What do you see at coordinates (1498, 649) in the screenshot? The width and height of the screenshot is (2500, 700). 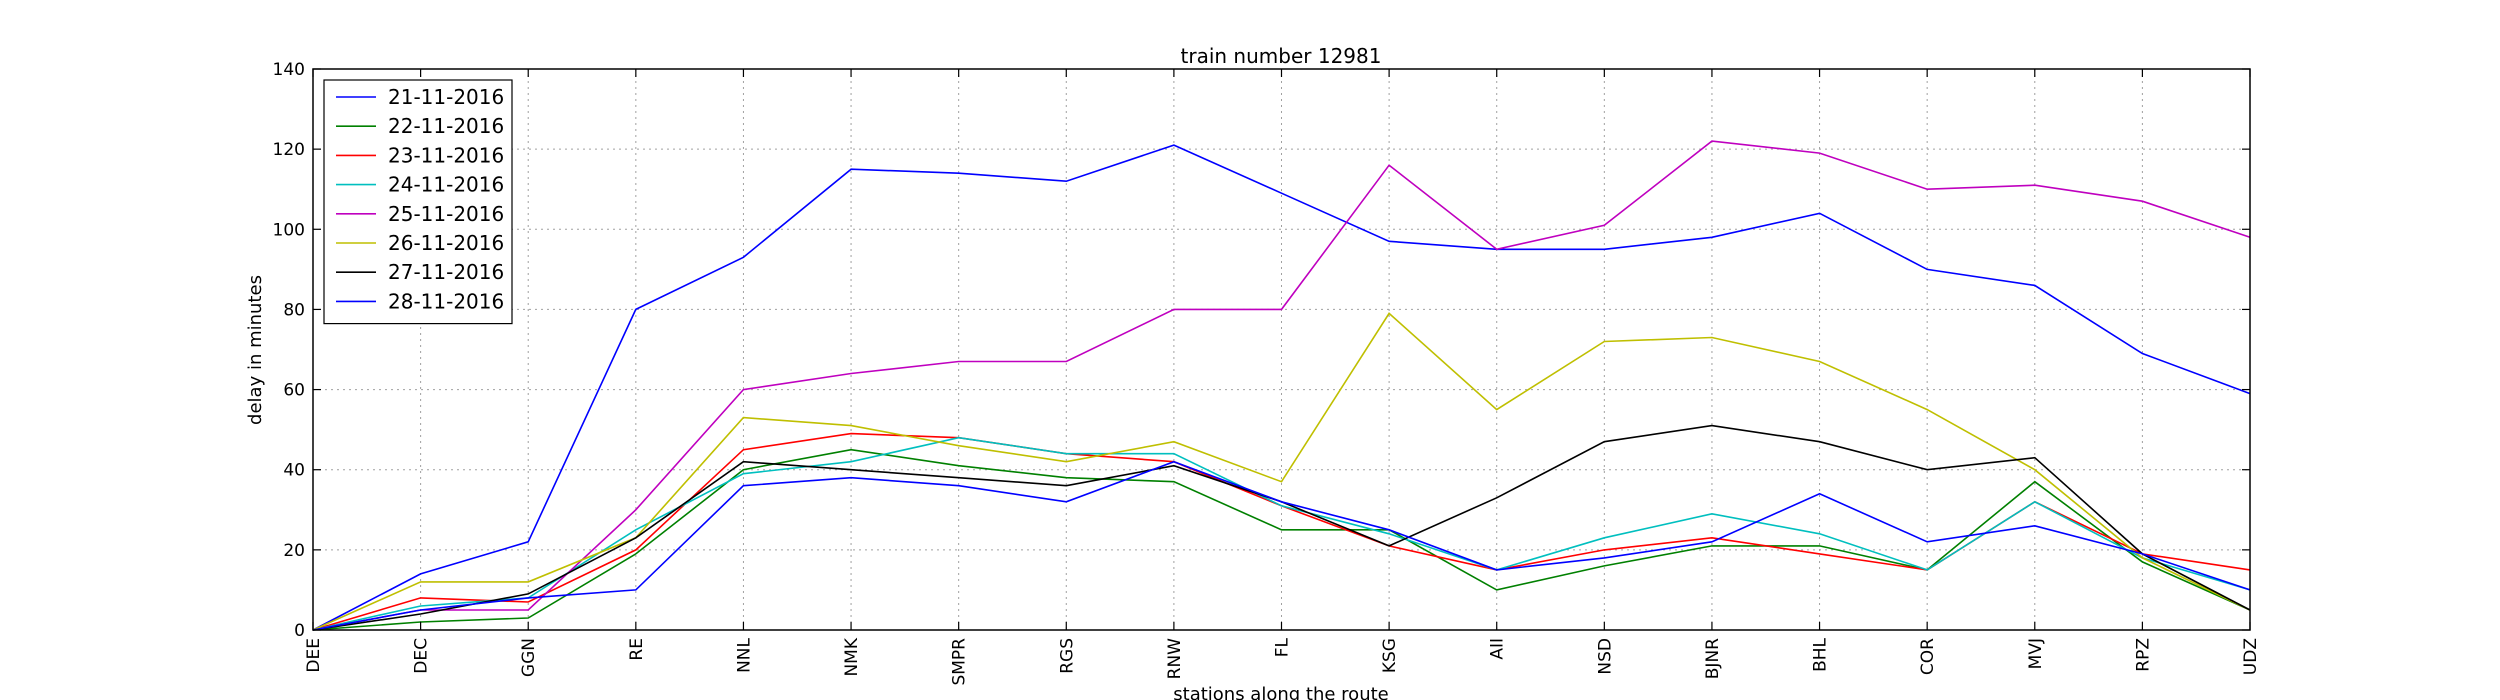 I see `x-tick-label: AII` at bounding box center [1498, 649].